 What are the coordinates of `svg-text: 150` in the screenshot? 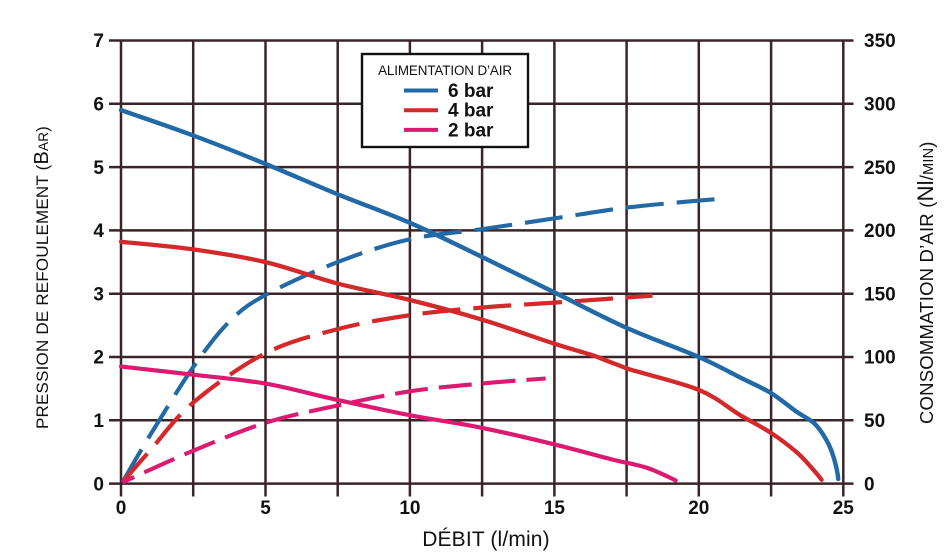 It's located at (880, 294).